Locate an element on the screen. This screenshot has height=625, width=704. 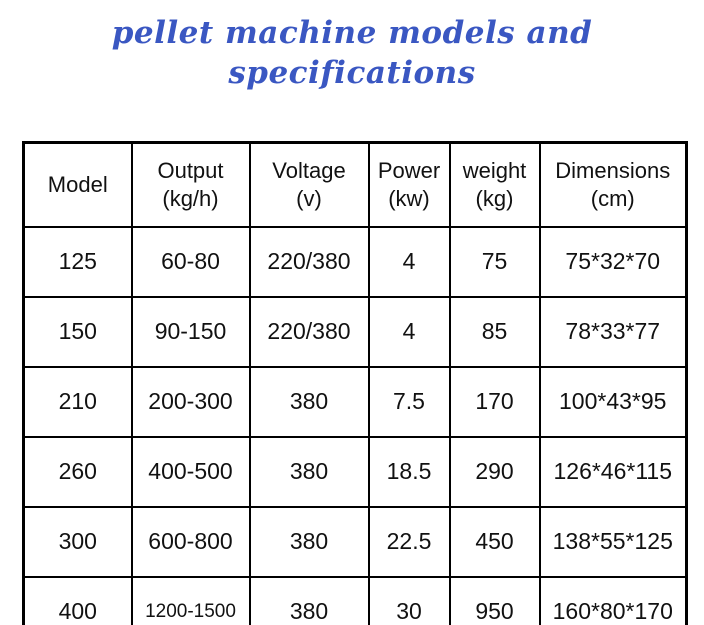
table-cell: 260 is located at coordinates (77, 471).